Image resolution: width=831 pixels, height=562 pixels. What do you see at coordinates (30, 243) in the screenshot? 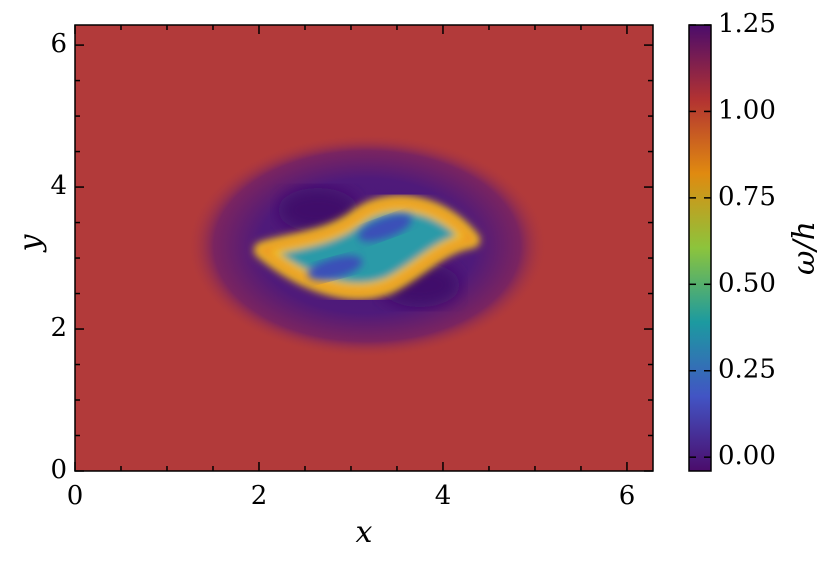
I see `y-axis-label: y` at bounding box center [30, 243].